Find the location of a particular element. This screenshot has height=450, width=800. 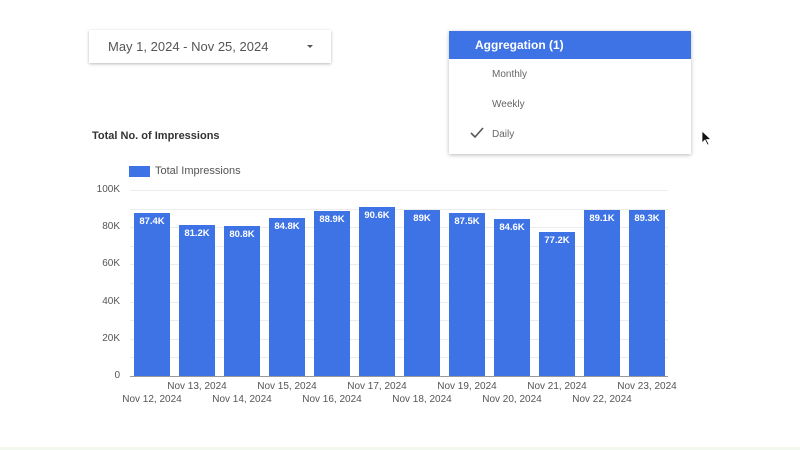

aggregation-dropdown: Aggregation (1) Monthly Weekly Daily is located at coordinates (570, 92).